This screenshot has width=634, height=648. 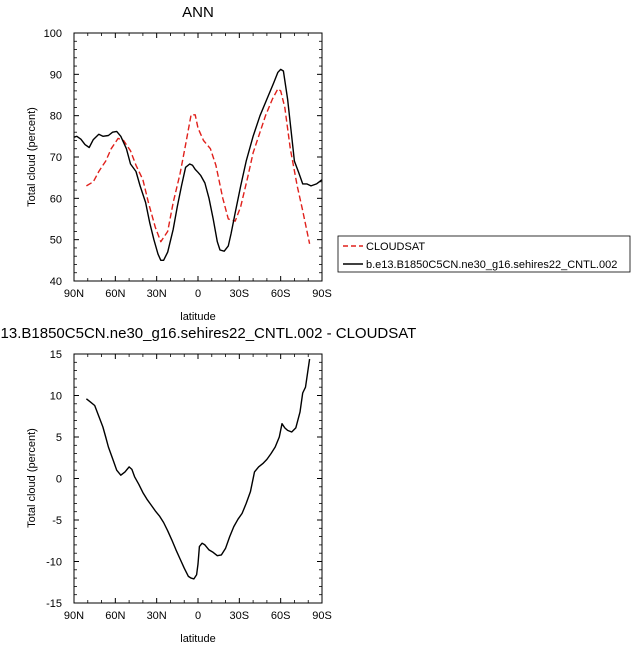 What do you see at coordinates (56, 397) in the screenshot?
I see `y-tick-label: 10` at bounding box center [56, 397].